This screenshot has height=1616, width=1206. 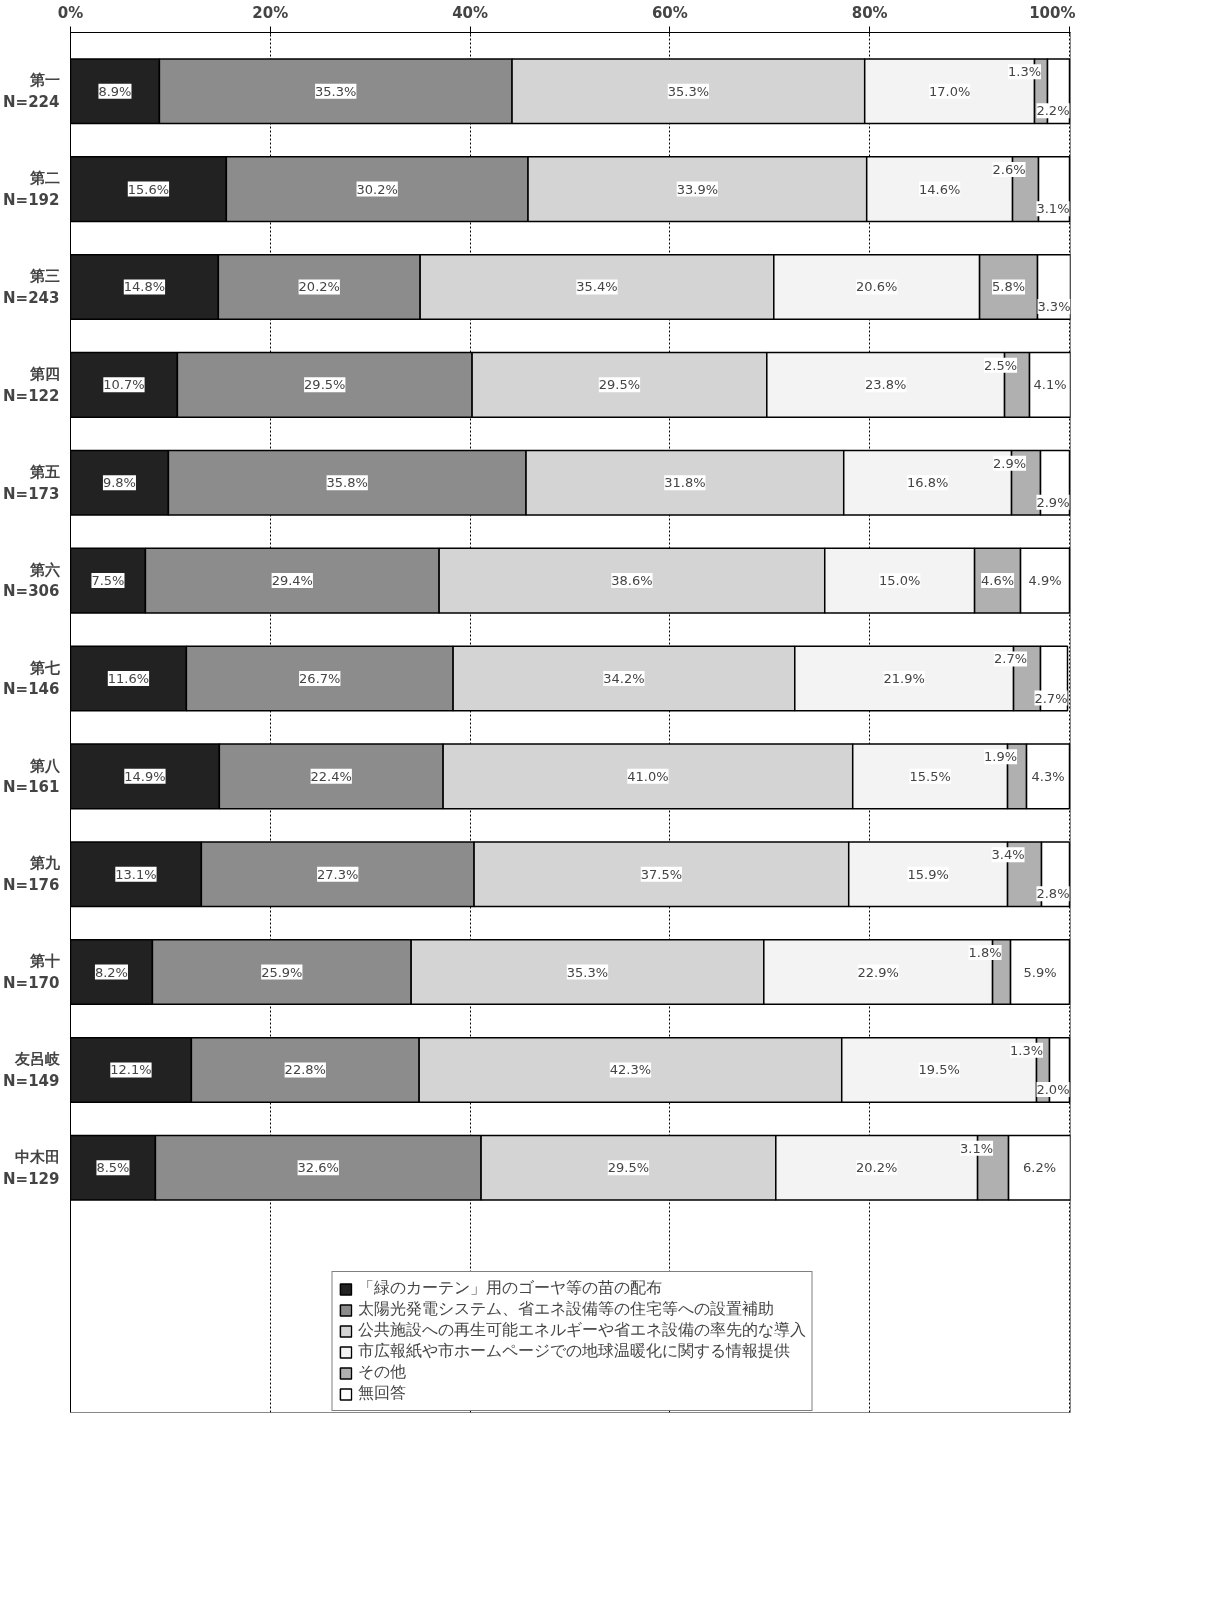 I want to click on text: 11.6%, so click(x=128, y=678).